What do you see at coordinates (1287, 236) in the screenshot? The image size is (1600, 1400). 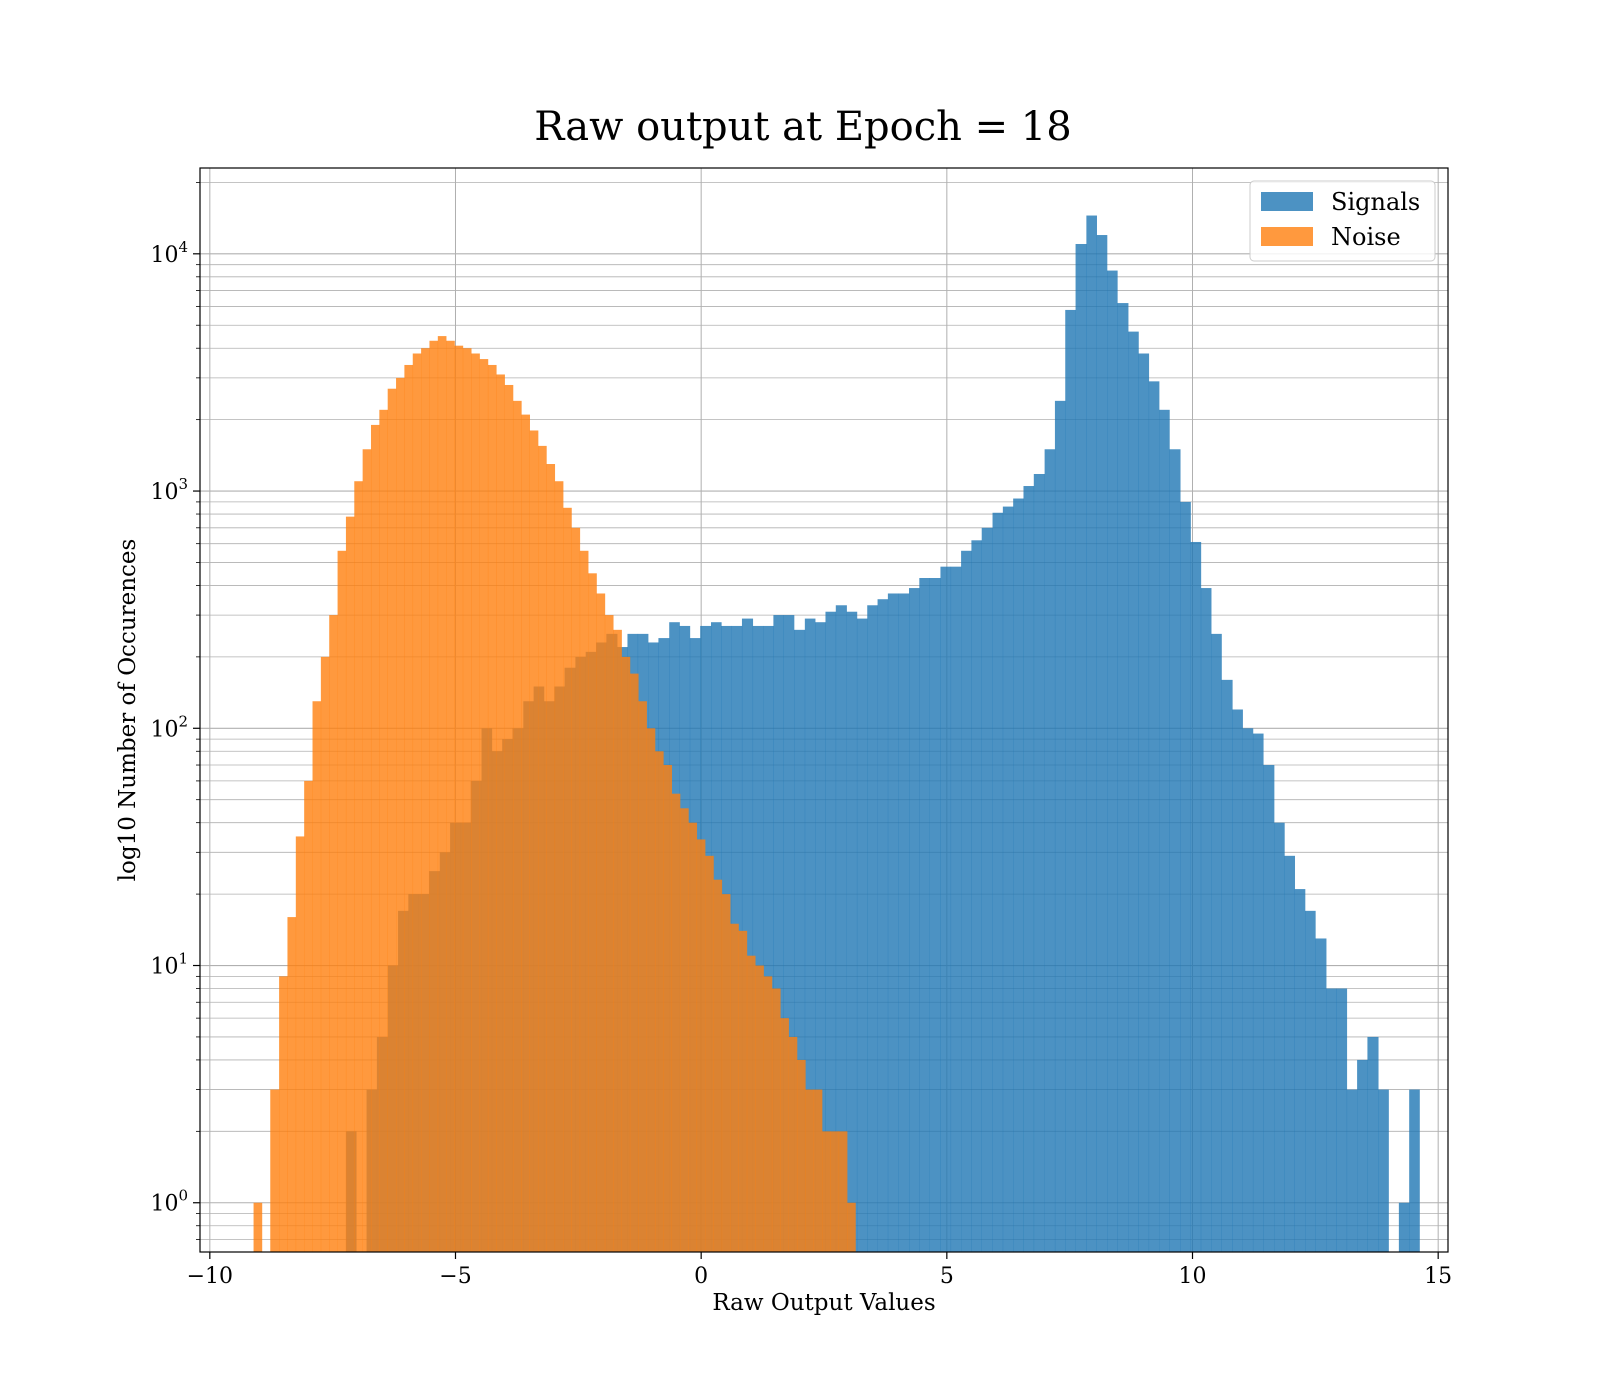 I see `legend-swatch-noise` at bounding box center [1287, 236].